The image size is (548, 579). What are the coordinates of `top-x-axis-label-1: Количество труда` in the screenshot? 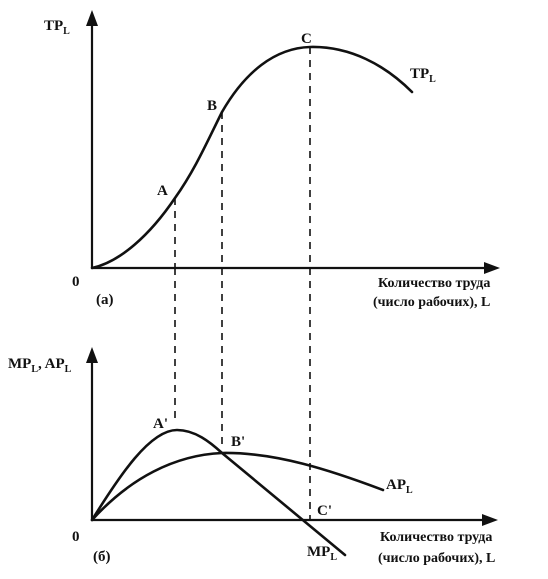 It's located at (434, 283).